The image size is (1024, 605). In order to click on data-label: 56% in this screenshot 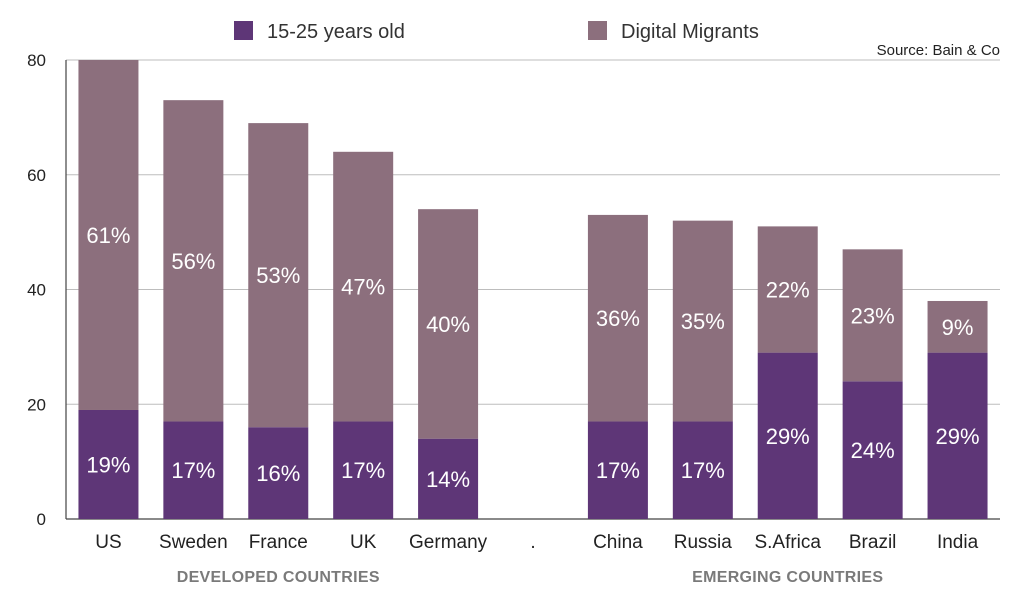, I will do `click(193, 261)`.